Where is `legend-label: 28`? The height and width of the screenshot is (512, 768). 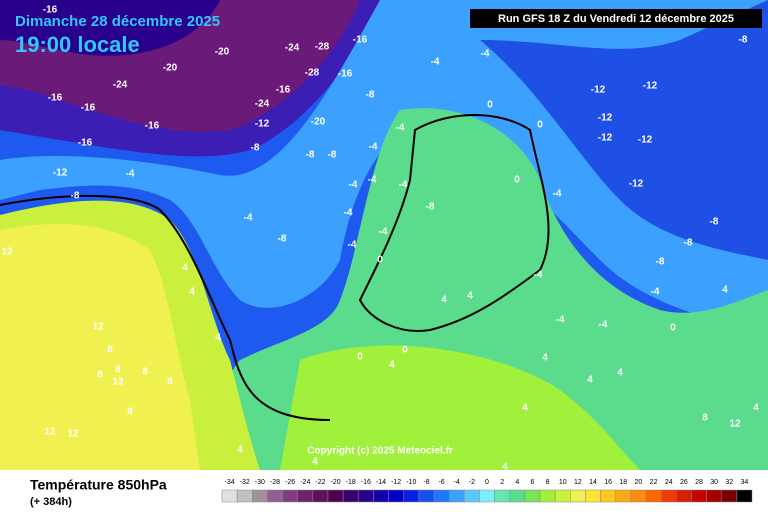
legend-label: 28 is located at coordinates (699, 482).